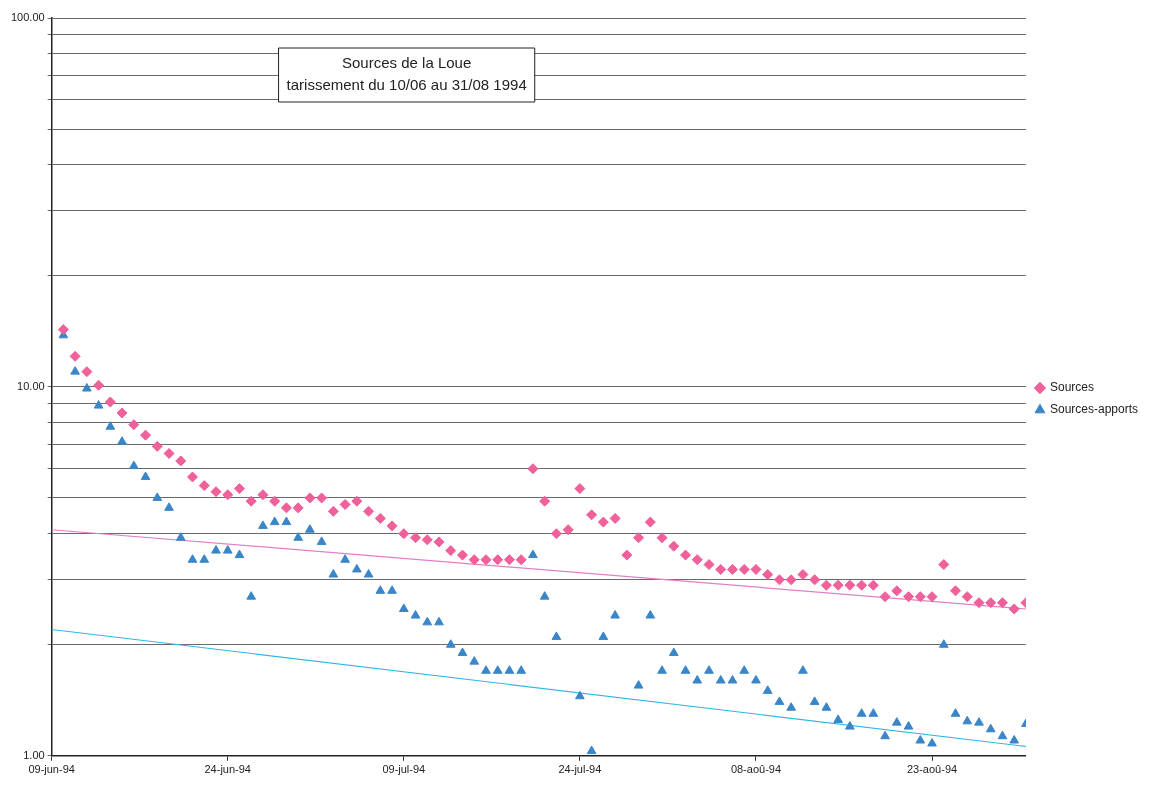  What do you see at coordinates (406, 85) in the screenshot?
I see `text: tarissement du 10/06 au 31/08 1994` at bounding box center [406, 85].